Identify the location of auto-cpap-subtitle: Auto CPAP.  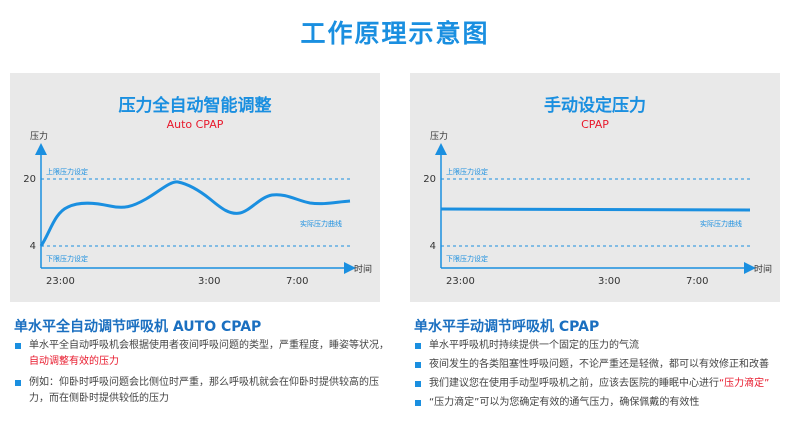
(195, 124).